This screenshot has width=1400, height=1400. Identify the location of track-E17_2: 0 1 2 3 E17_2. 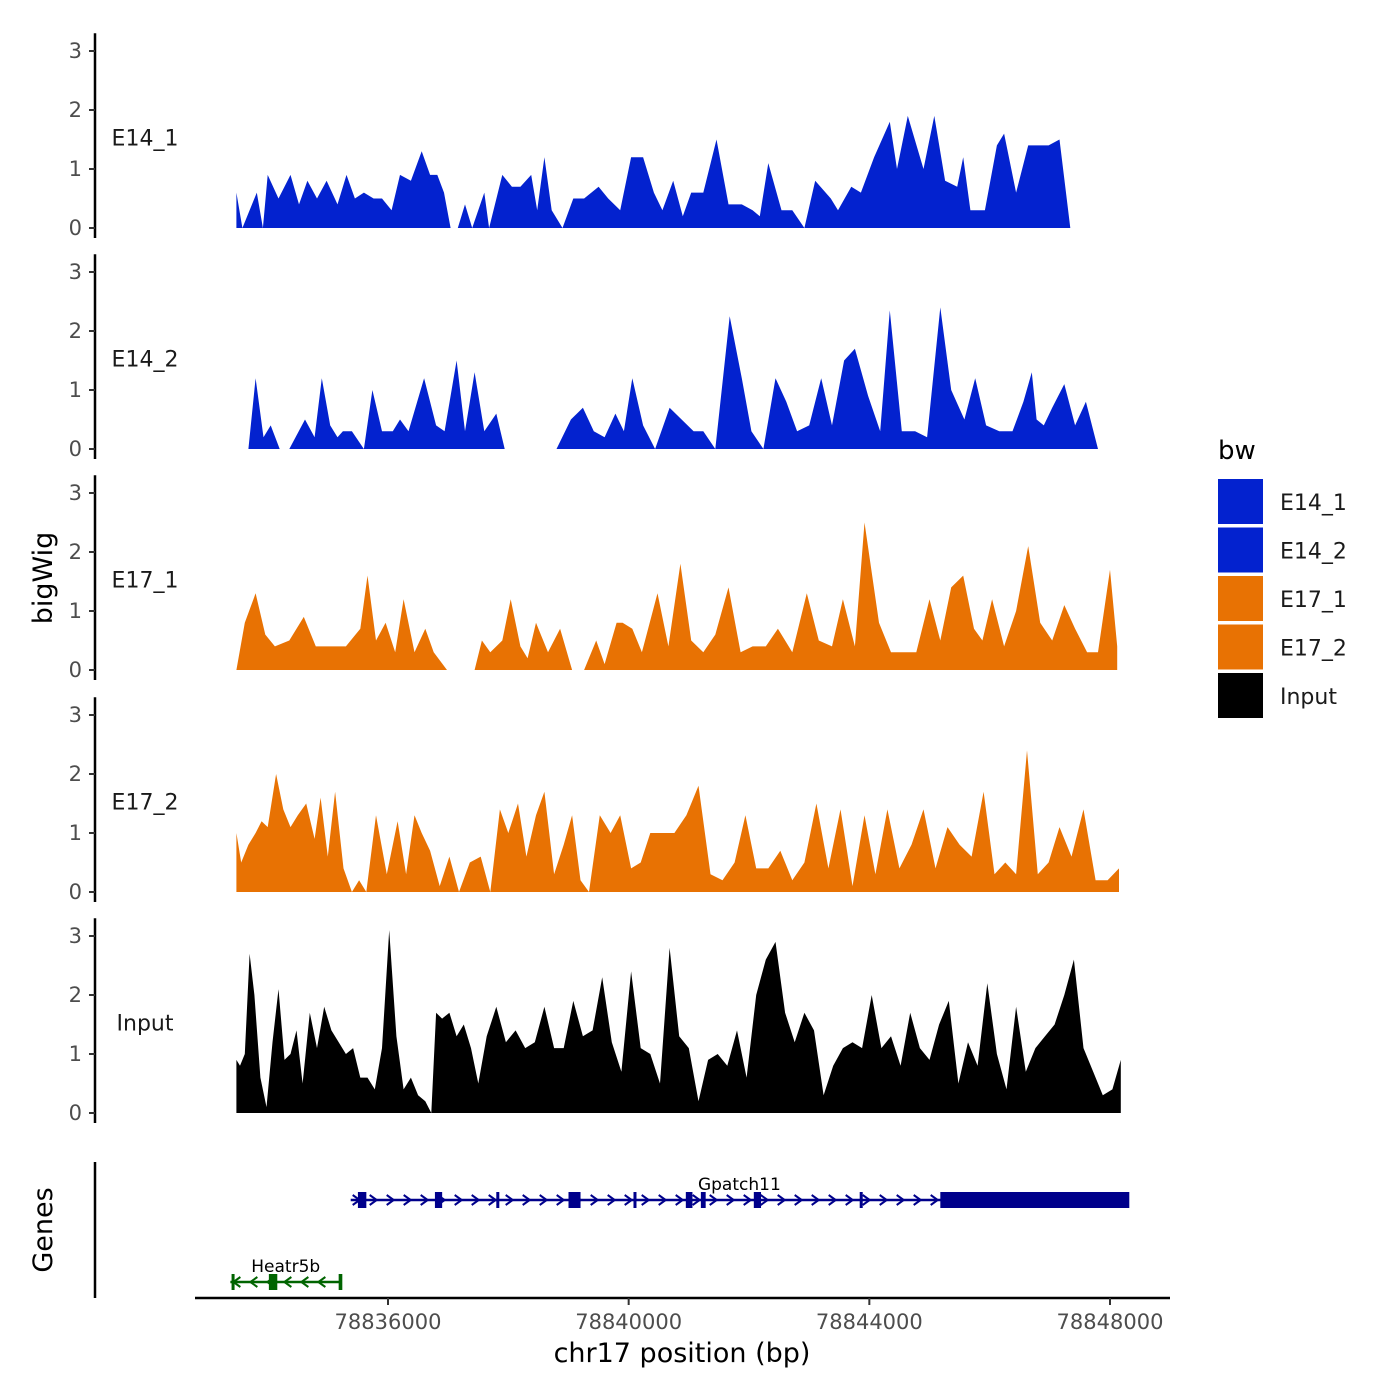
(594, 800).